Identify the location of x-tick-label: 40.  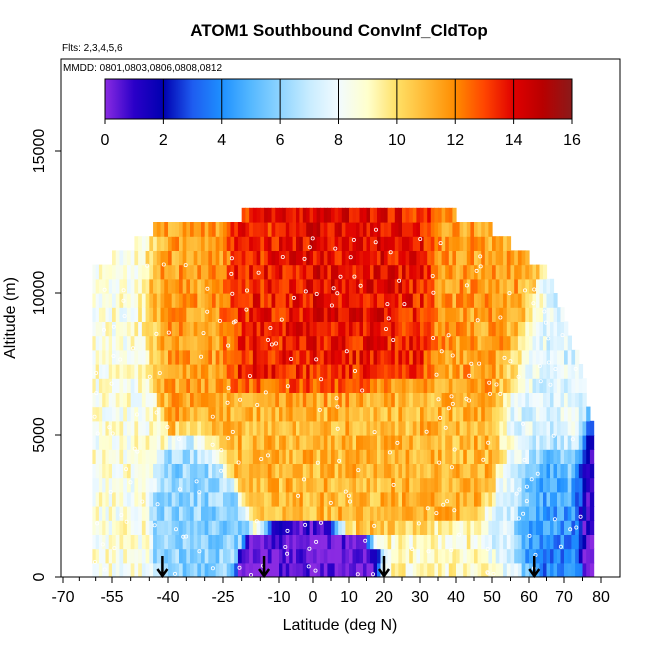
(456, 597).